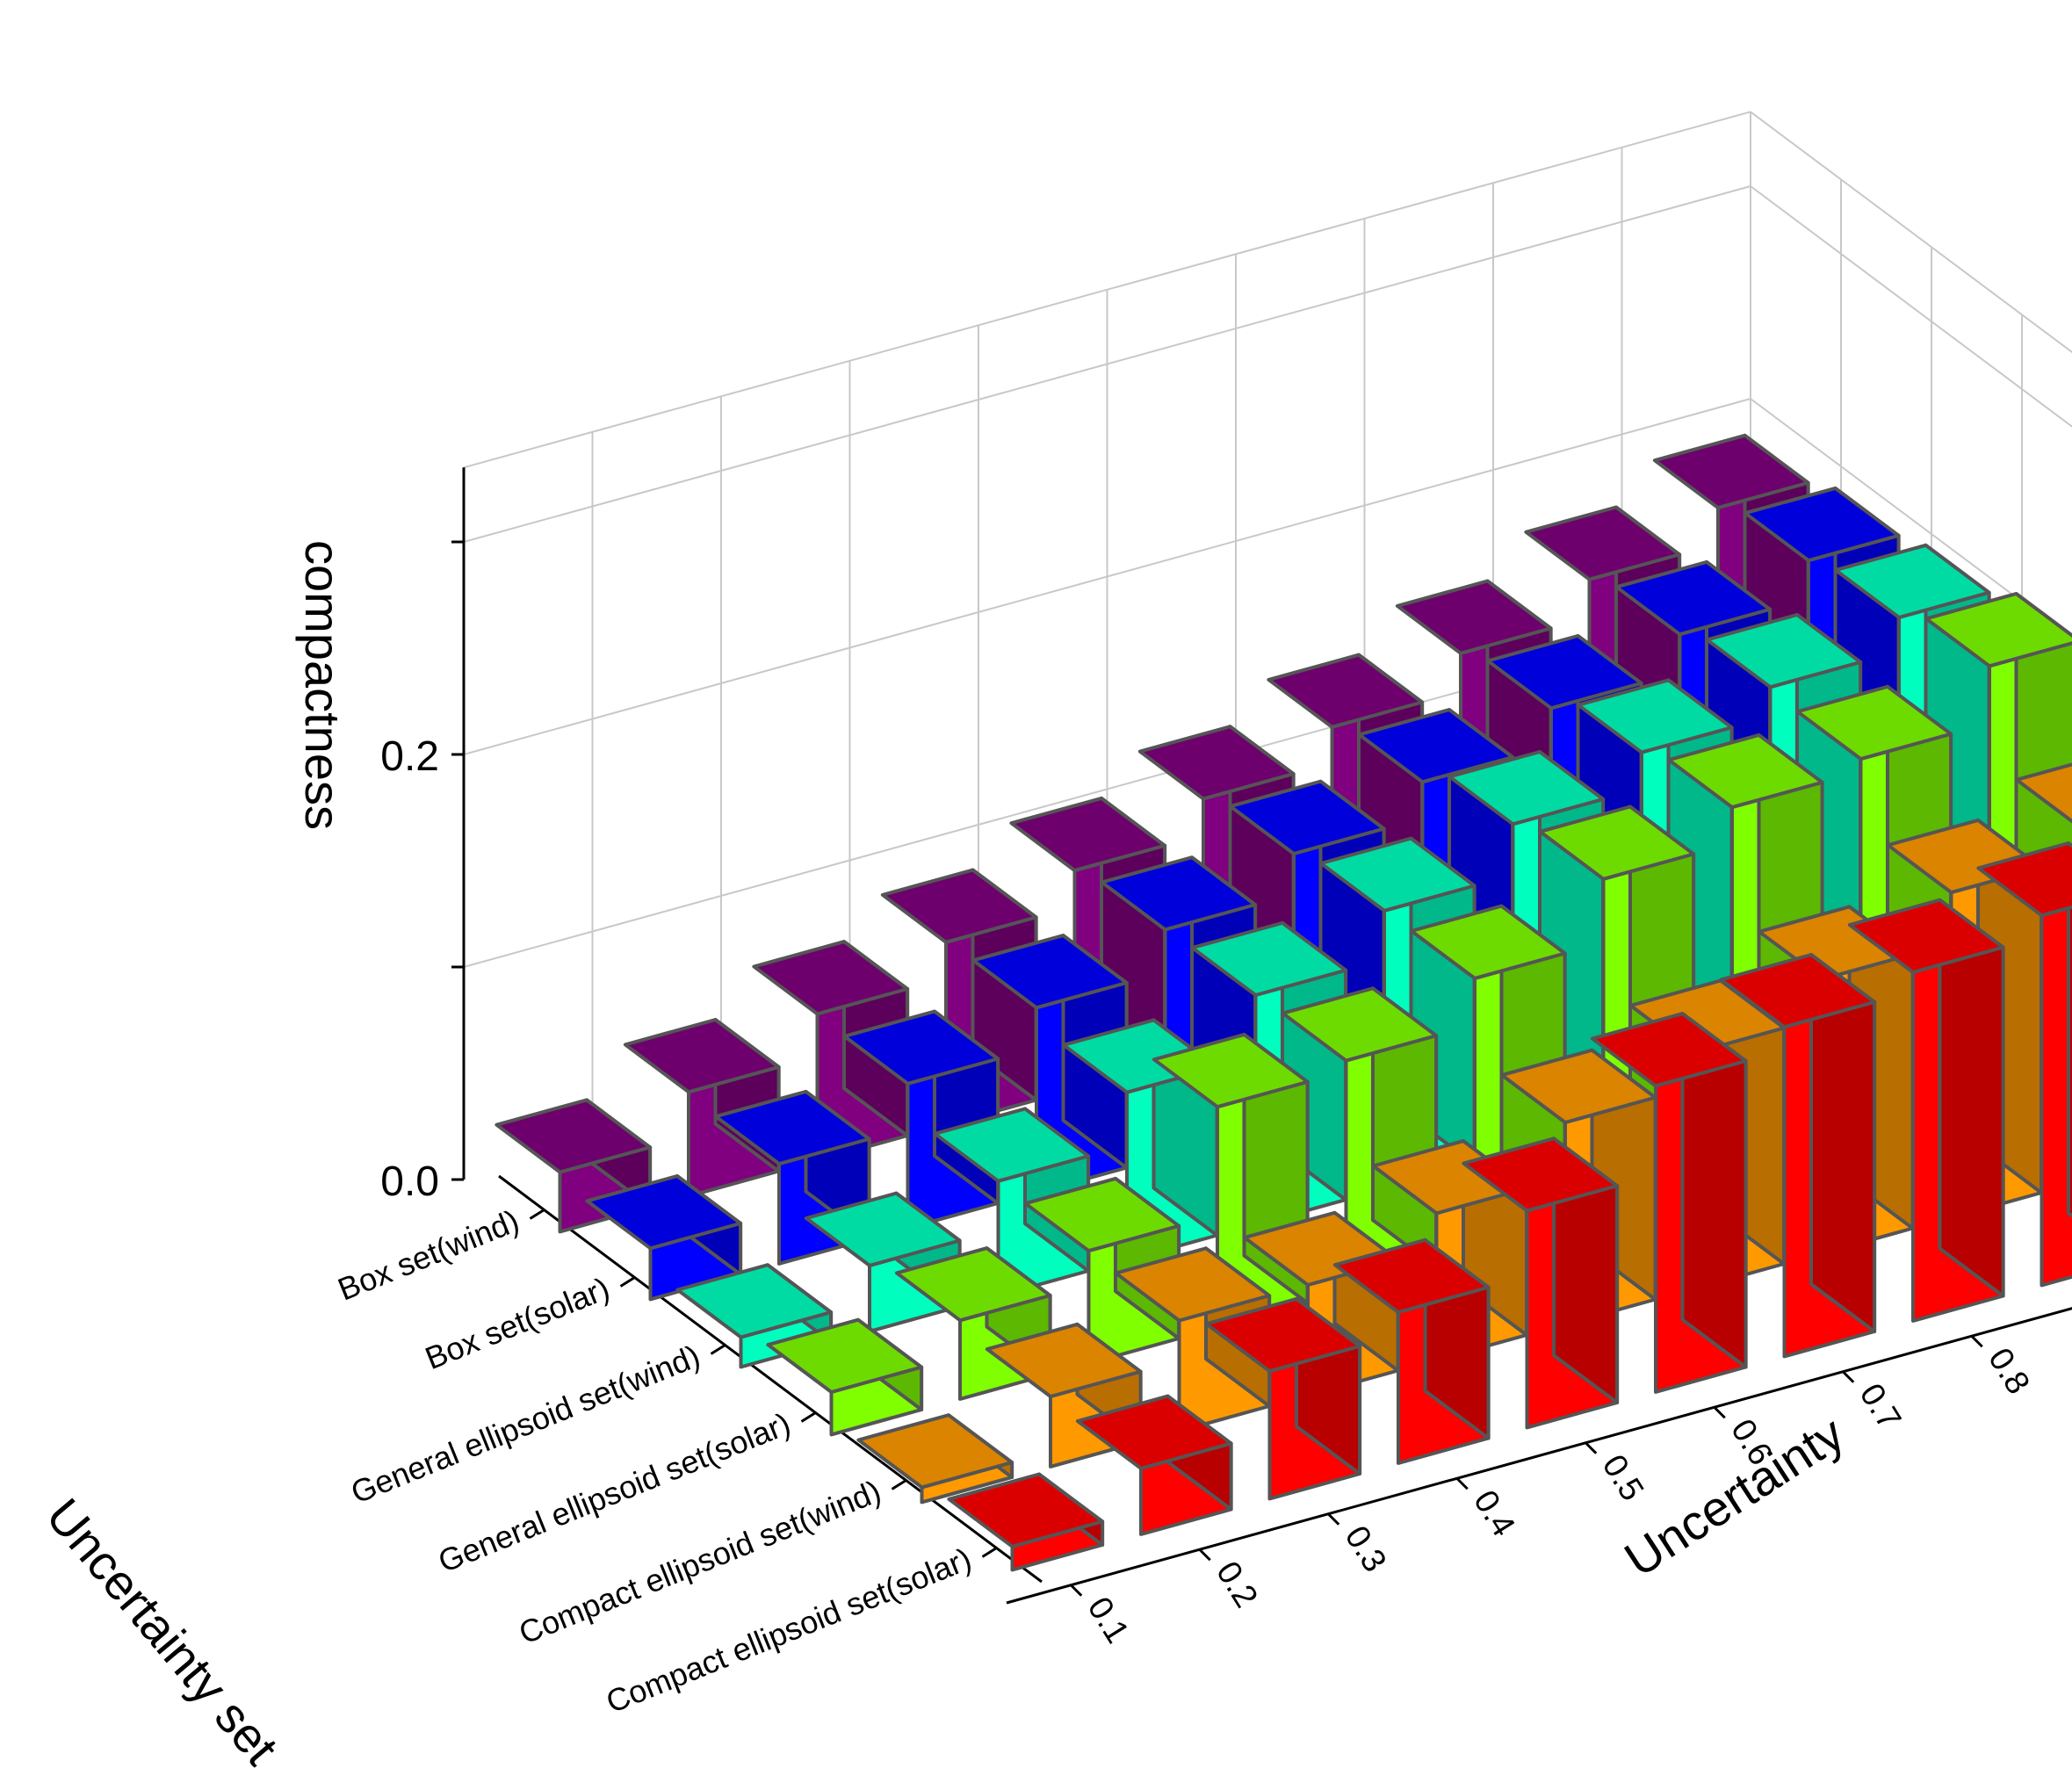 The image size is (2072, 1768). What do you see at coordinates (429, 1255) in the screenshot?
I see `series-tick-label: Box set(wind)` at bounding box center [429, 1255].